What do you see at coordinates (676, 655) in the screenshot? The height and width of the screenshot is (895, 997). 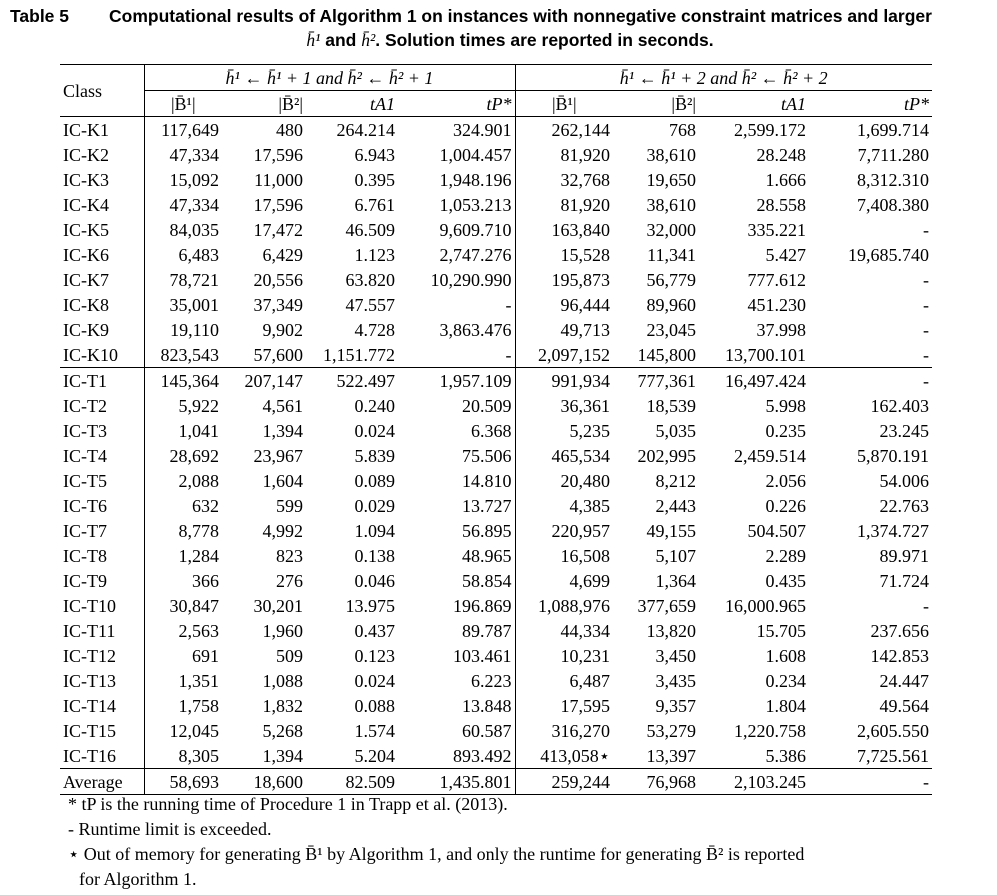 I see `value-cell: 3,450` at bounding box center [676, 655].